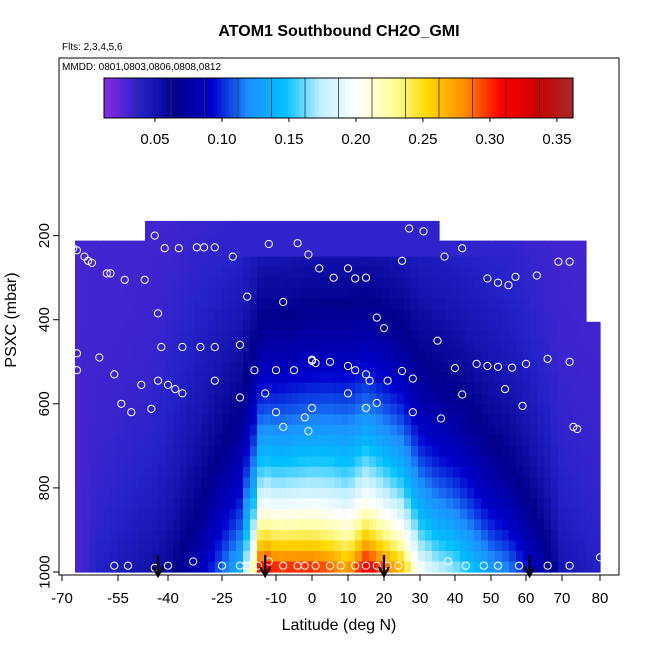  I want to click on x-tick-label: -25, so click(222, 598).